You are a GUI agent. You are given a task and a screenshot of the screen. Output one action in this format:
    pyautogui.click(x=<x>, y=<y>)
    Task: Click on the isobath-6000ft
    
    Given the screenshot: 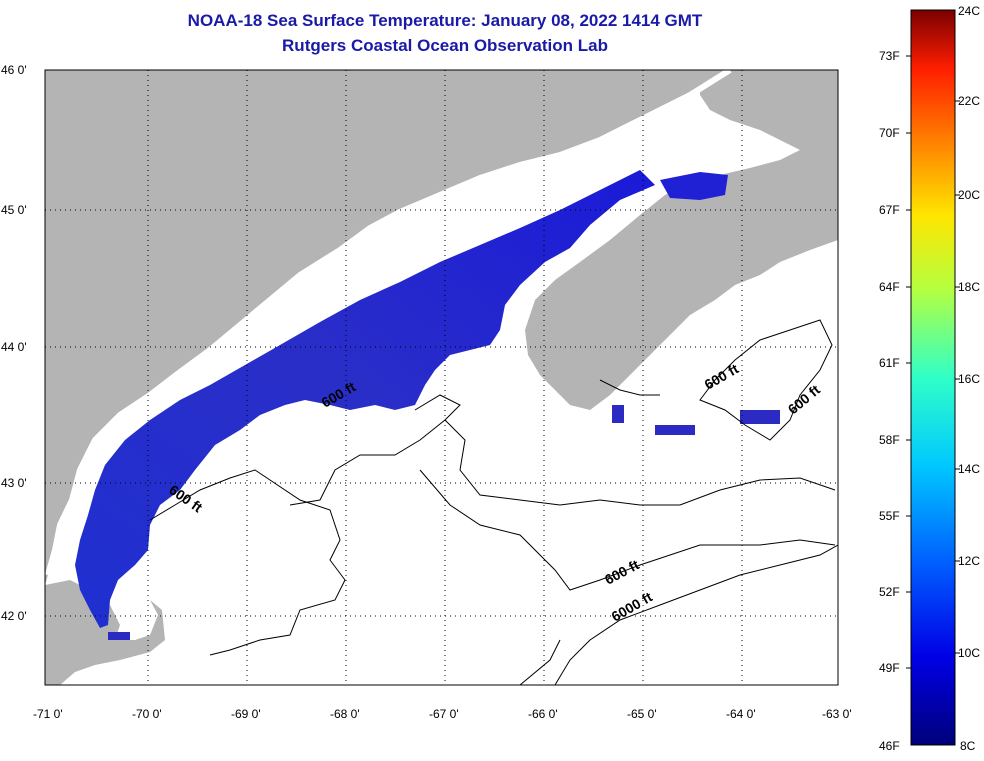 What is the action you would take?
    pyautogui.click(x=696, y=614)
    